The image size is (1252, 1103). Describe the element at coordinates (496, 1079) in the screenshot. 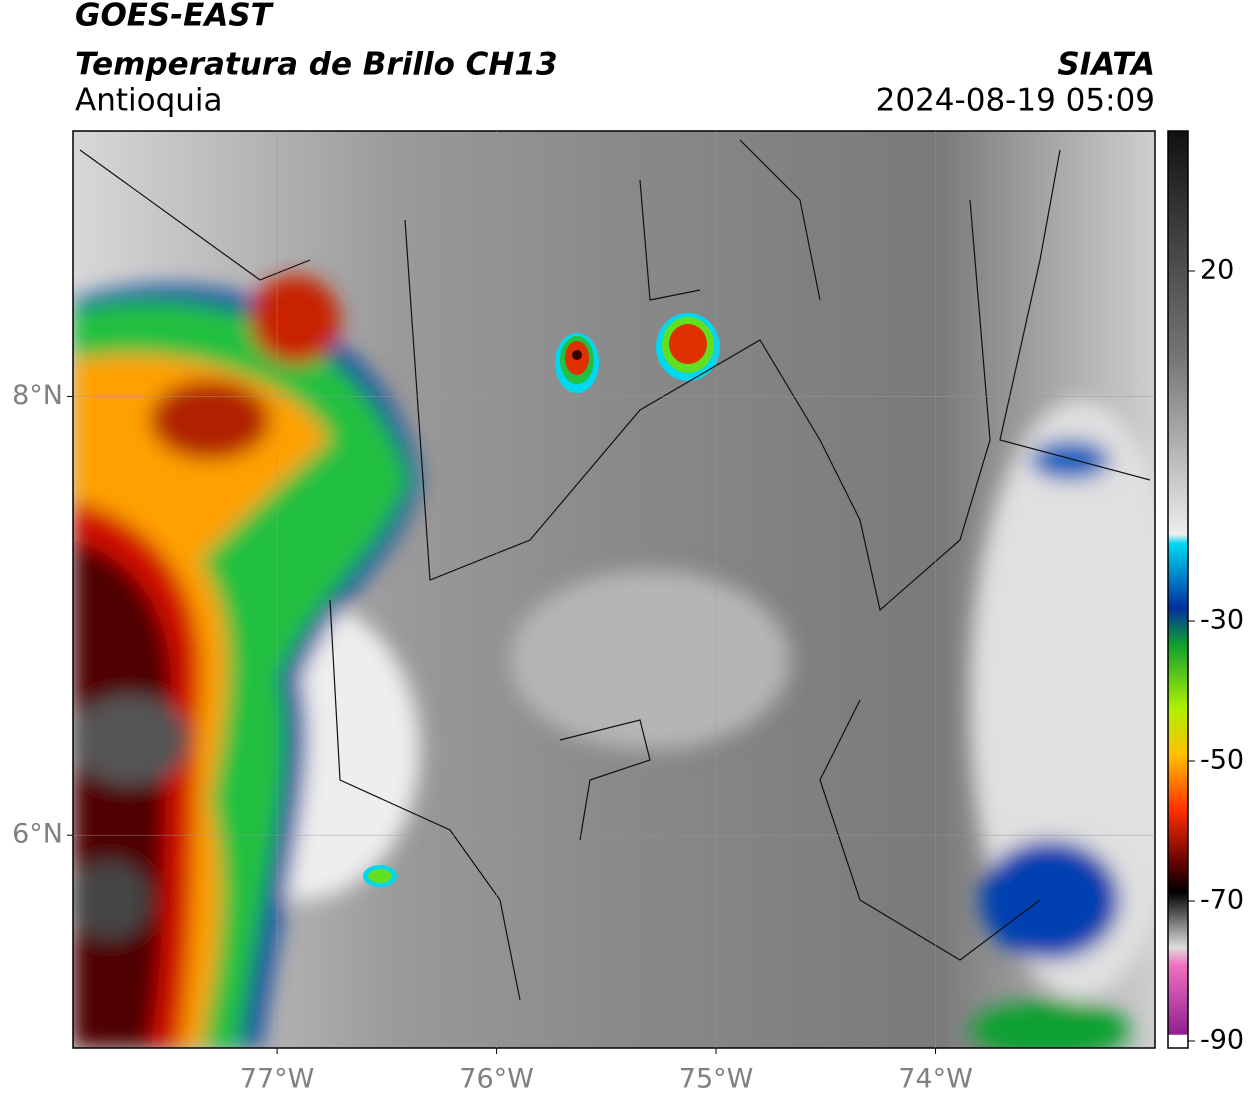

I see `lon-tick-label: 76°W` at that location.